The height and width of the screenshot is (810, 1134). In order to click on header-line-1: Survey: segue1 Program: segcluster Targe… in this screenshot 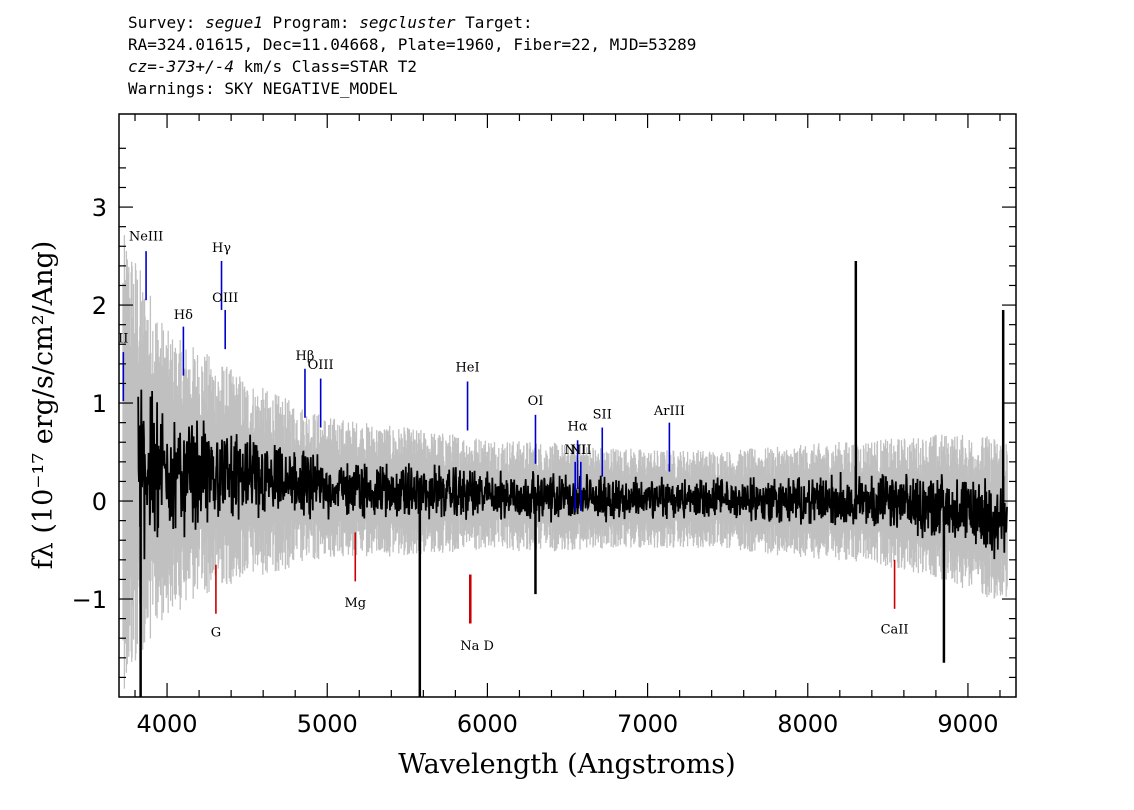, I will do `click(330, 22)`.